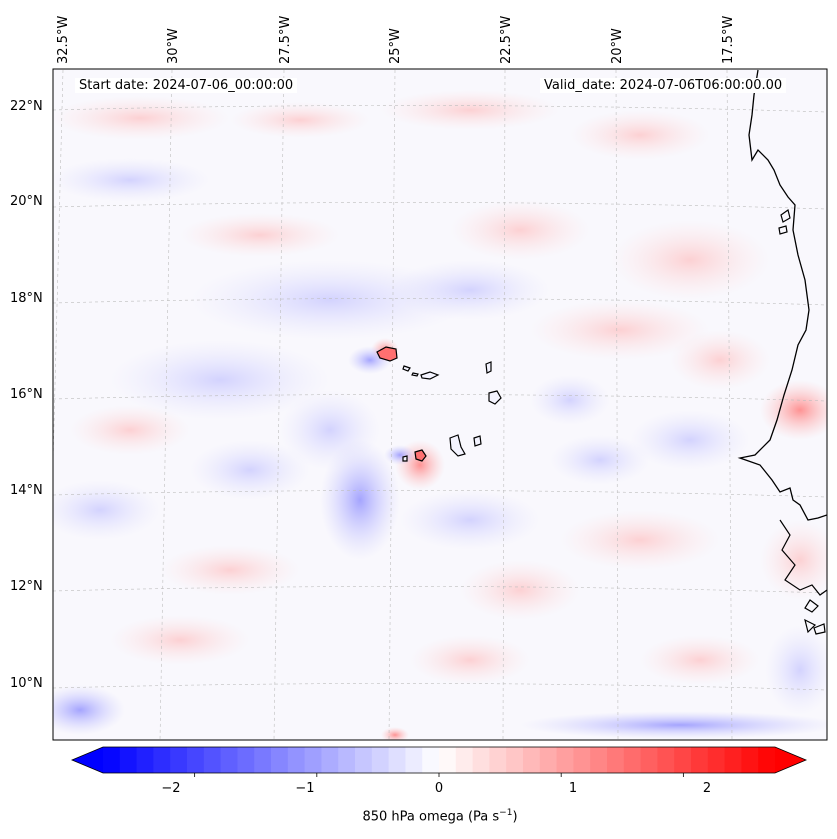  I want to click on lat-label-16n: 16°N, so click(26, 394).